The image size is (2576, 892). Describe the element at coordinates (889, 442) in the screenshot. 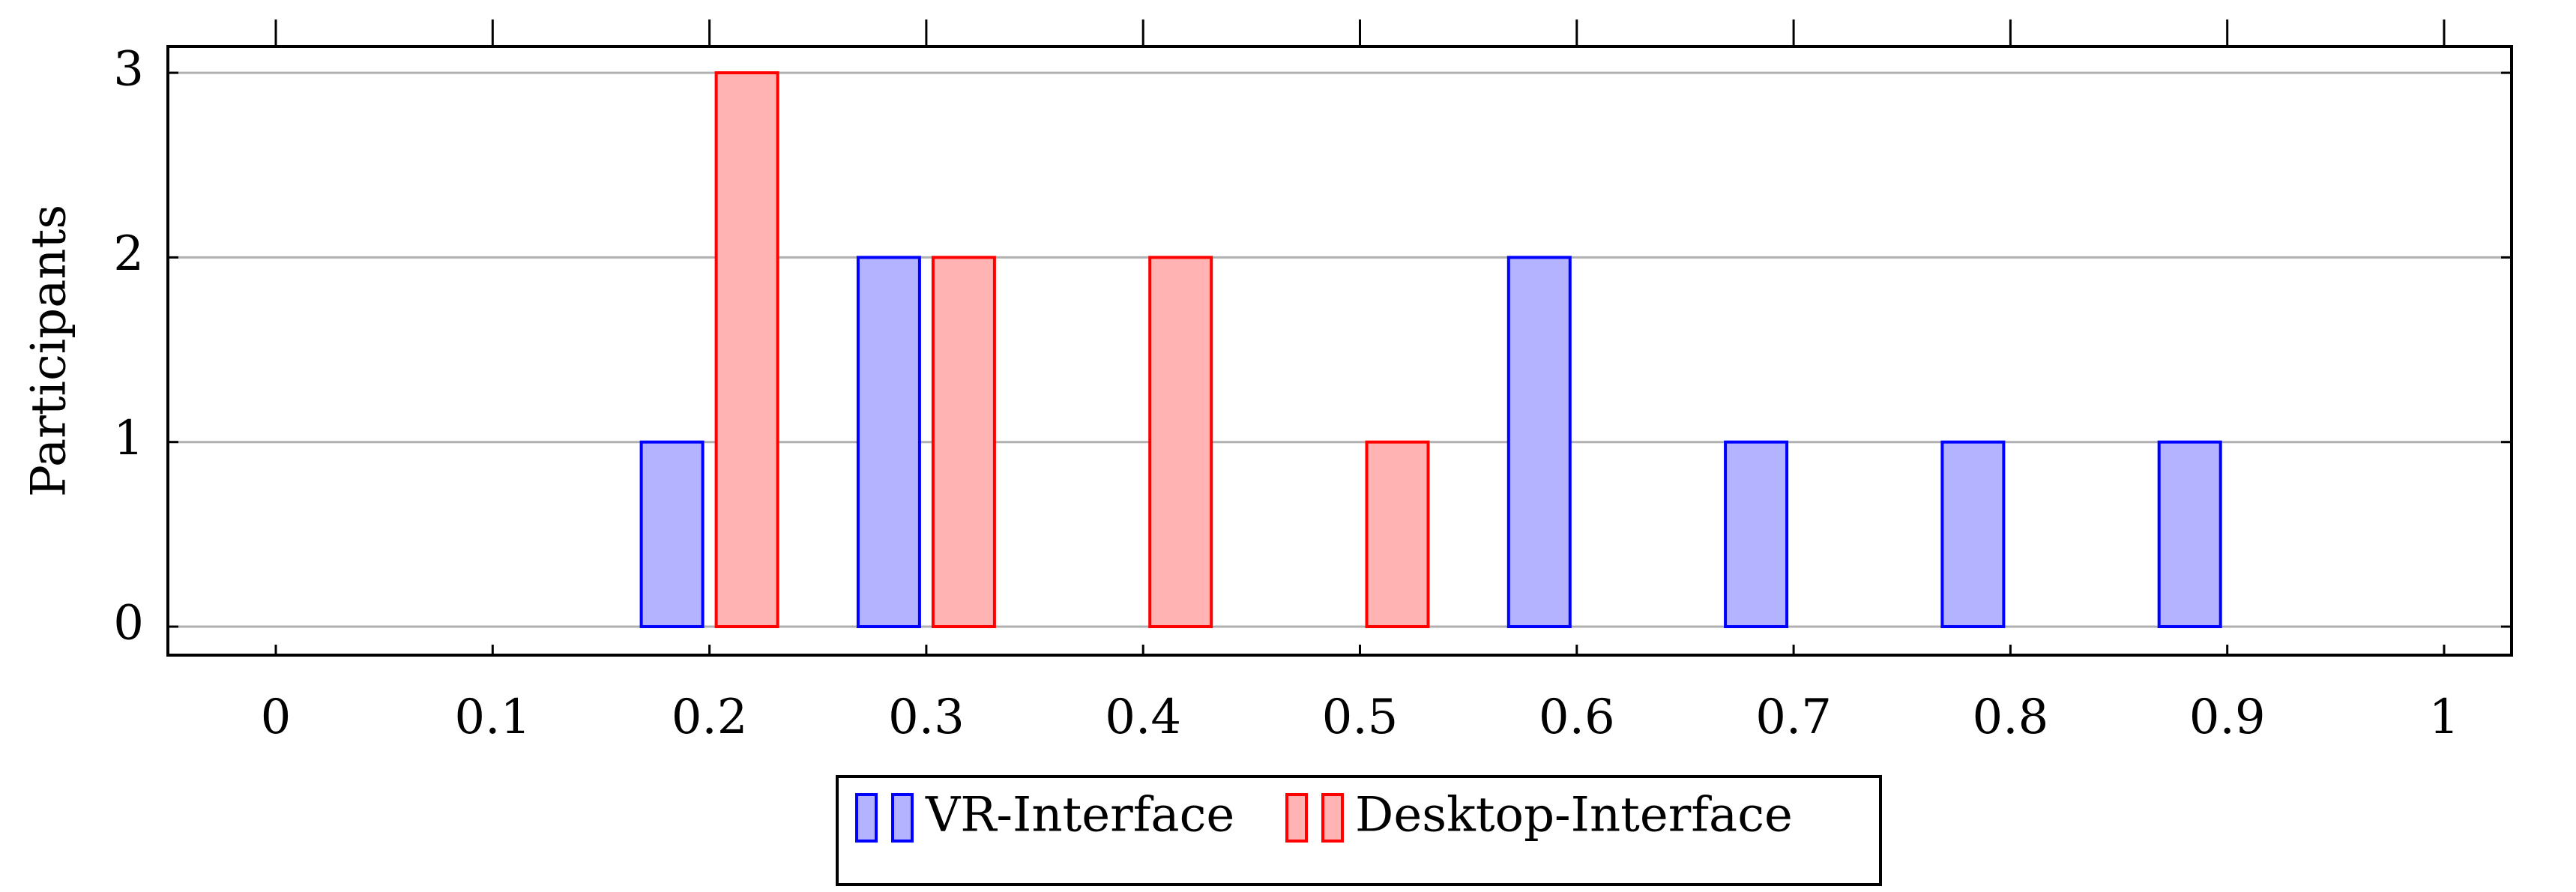

I see `bar-vr-interface-0.3` at that location.